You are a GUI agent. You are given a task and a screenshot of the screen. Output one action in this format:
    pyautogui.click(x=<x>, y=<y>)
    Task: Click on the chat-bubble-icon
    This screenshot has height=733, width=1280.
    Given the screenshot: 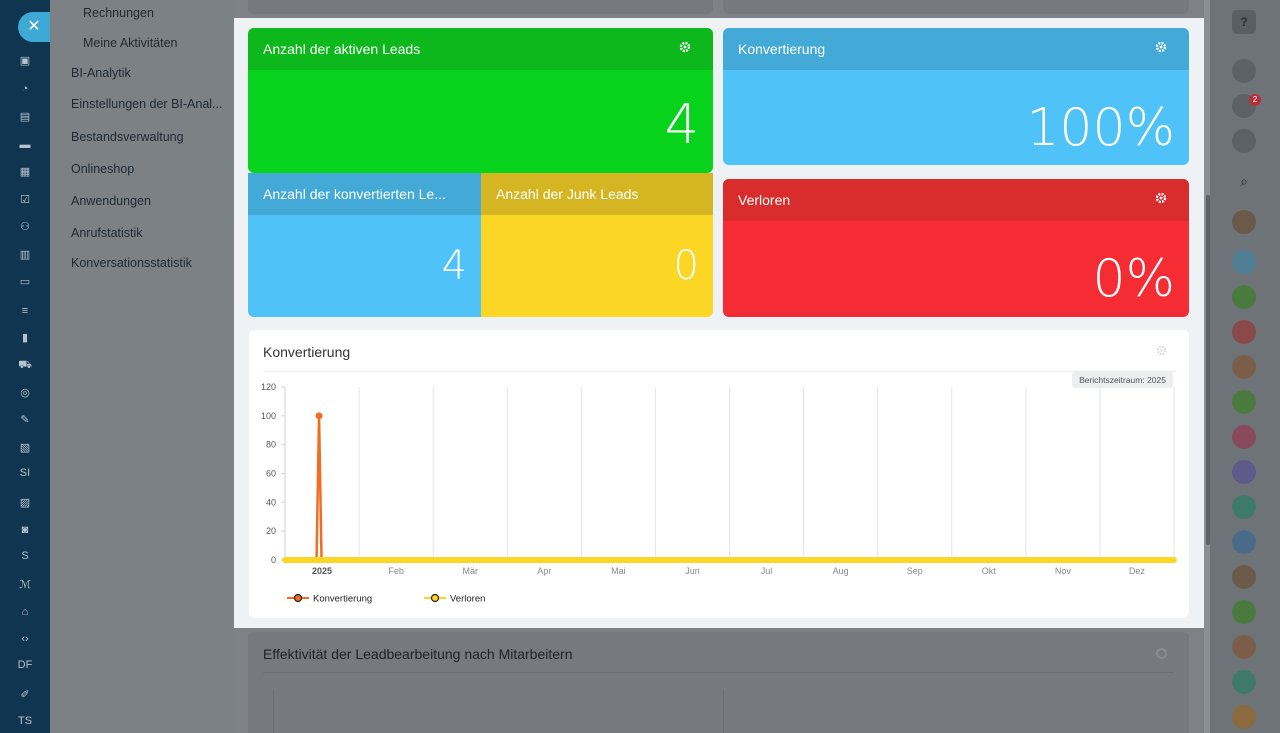 What is the action you would take?
    pyautogui.click(x=1244, y=141)
    